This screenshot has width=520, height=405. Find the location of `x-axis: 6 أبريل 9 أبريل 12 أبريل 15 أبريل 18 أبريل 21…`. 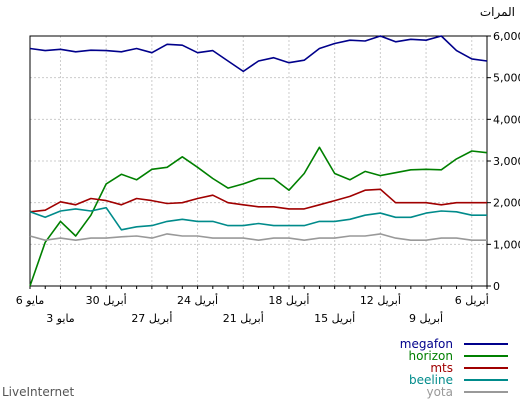

x-axis: 6 أبريل 9 أبريل 12 أبريل 15 أبريل 18 أبريل 21… is located at coordinates (252, 305).